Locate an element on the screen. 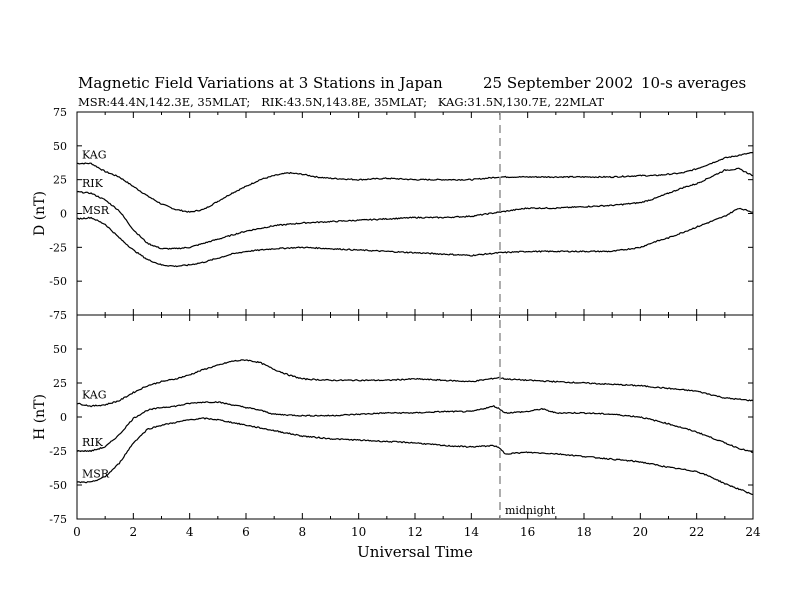  chart-date: 25 September 2002 is located at coordinates (558, 83).